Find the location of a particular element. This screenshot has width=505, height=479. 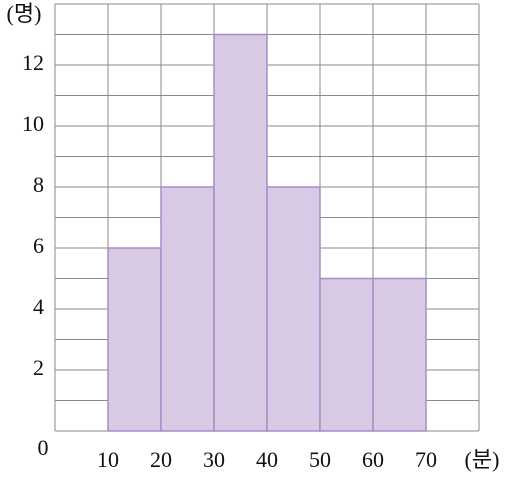

y-tick-label: 0 is located at coordinates (43, 447).